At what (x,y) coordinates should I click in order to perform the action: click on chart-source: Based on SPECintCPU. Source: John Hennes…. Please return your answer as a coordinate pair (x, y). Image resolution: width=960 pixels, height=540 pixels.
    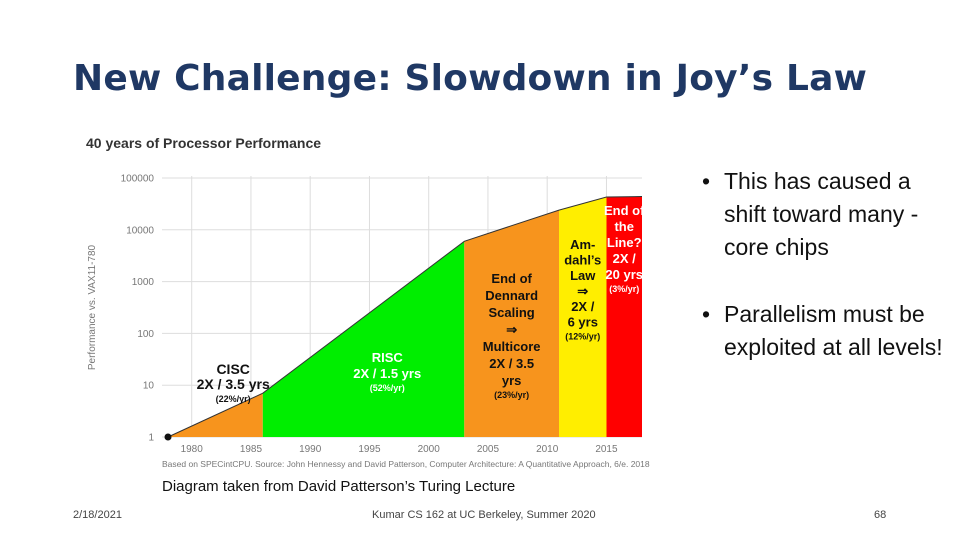
    Looking at the image, I should click on (406, 464).